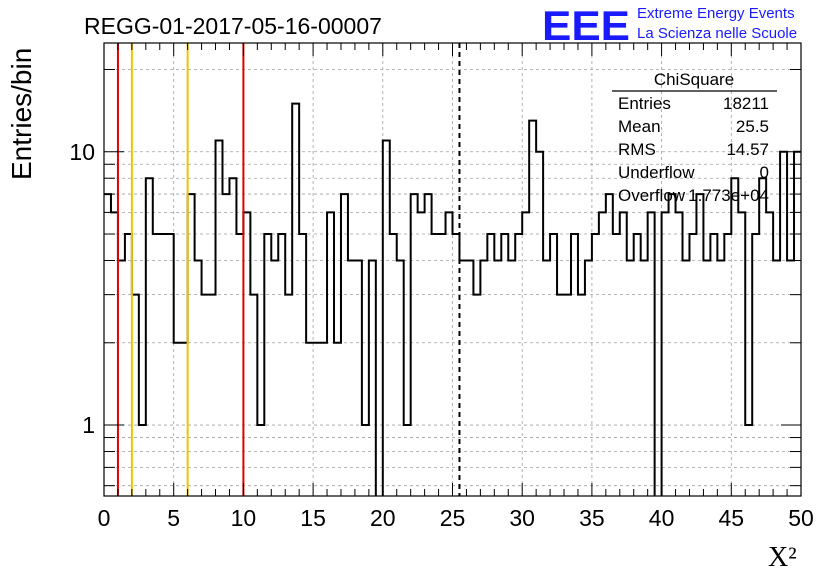 This screenshot has height=572, width=836. I want to click on eee-logo-line1: Extreme Energy Events, so click(716, 13).